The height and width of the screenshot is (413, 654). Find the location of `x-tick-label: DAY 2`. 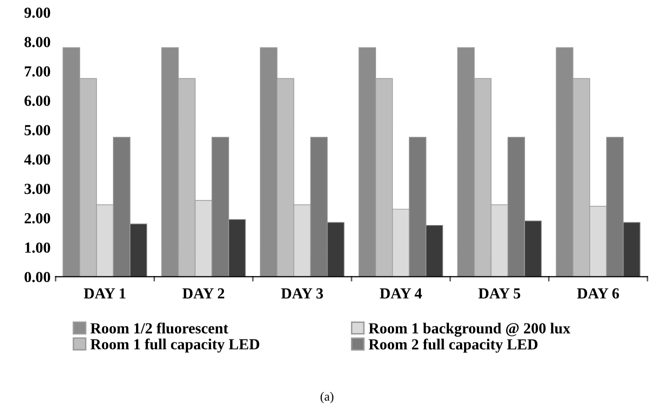

x-tick-label: DAY 2 is located at coordinates (203, 293).